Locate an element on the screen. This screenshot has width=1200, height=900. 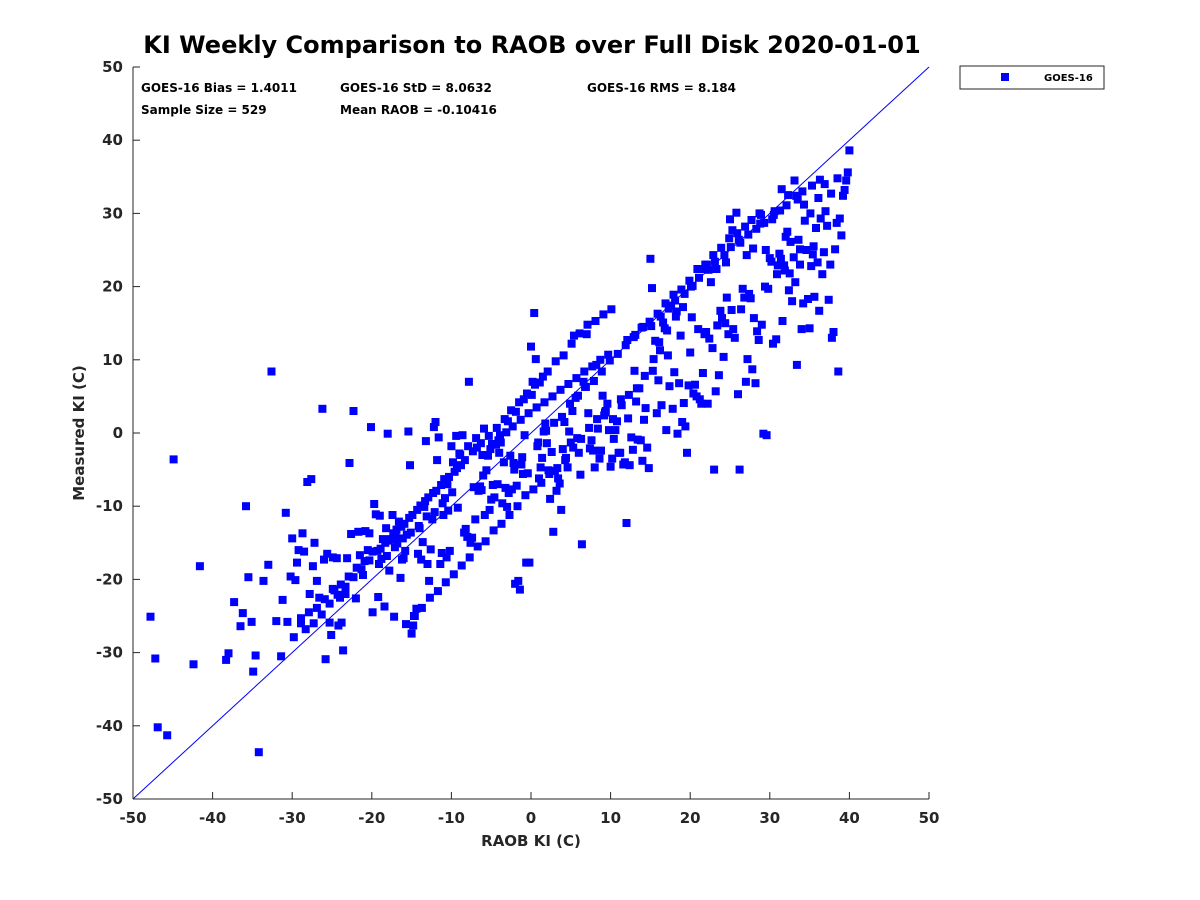
x-tick-label: -40 is located at coordinates (212, 818).